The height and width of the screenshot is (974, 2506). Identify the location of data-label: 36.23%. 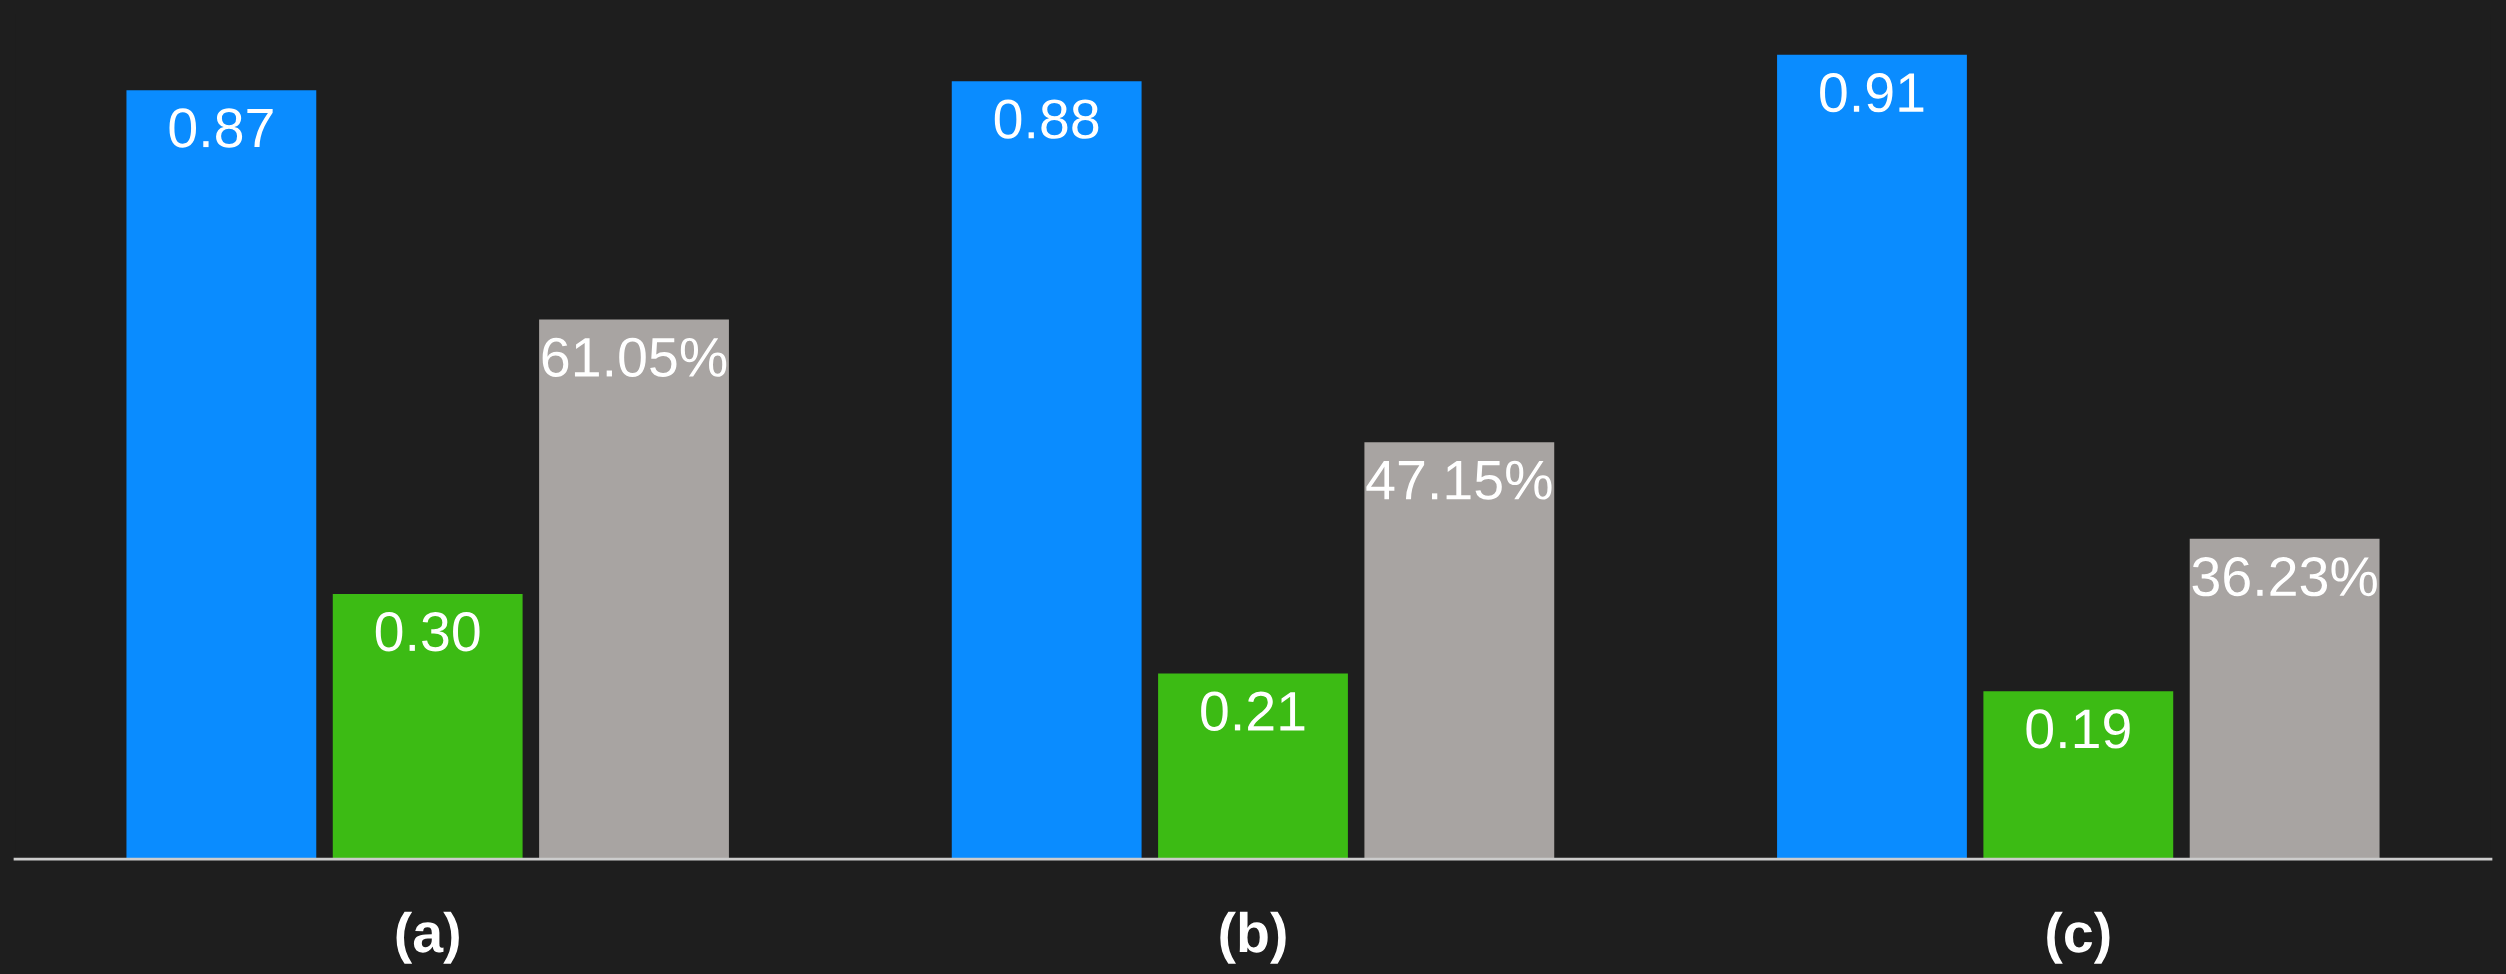
(2284, 577).